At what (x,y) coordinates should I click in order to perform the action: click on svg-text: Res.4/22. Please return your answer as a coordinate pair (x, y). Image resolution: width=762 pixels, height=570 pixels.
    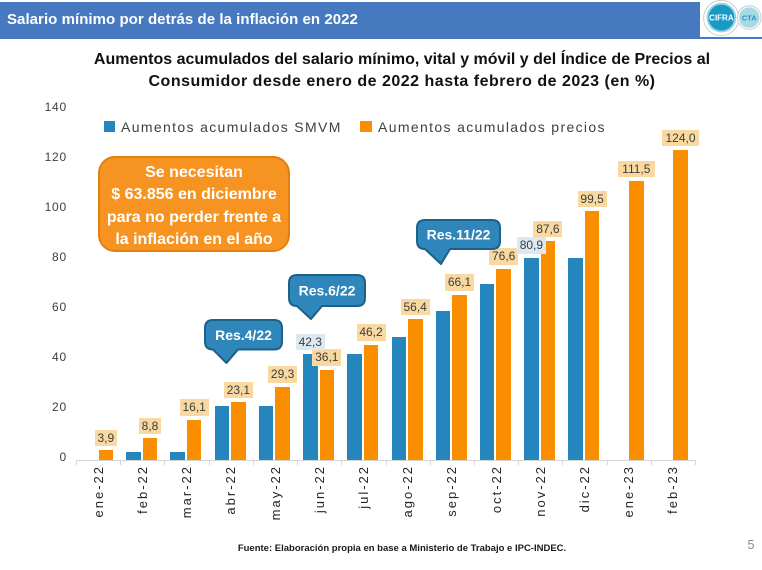
    Looking at the image, I should click on (243, 335).